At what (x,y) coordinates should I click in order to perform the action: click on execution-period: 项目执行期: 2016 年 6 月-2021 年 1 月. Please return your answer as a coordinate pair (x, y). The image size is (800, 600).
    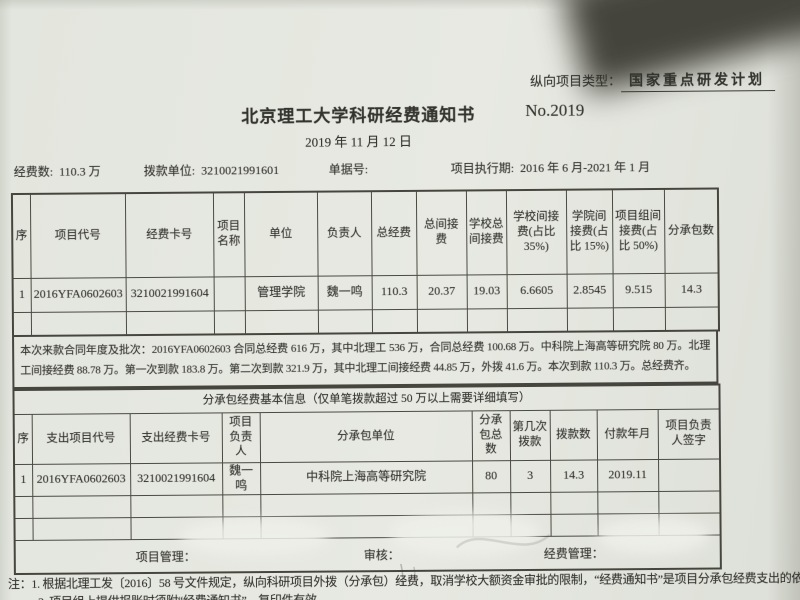
    Looking at the image, I should click on (550, 167).